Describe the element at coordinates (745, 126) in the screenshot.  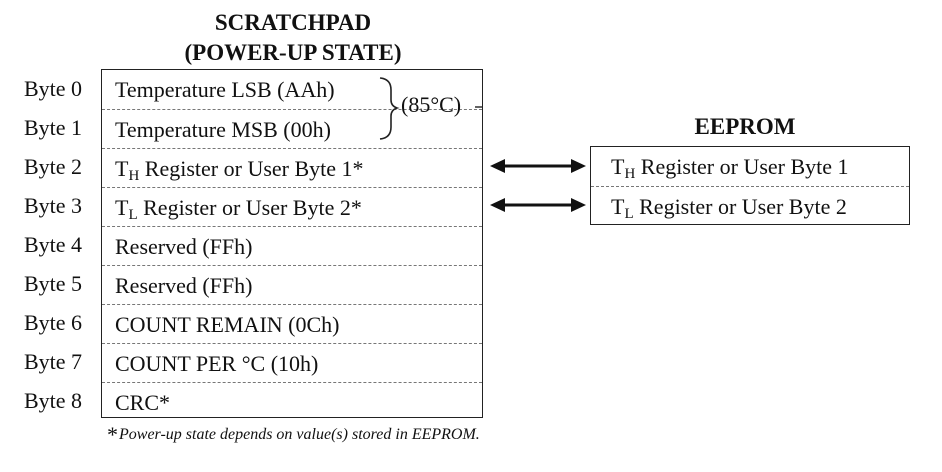
I see `eeprom-title: EEPROM` at that location.